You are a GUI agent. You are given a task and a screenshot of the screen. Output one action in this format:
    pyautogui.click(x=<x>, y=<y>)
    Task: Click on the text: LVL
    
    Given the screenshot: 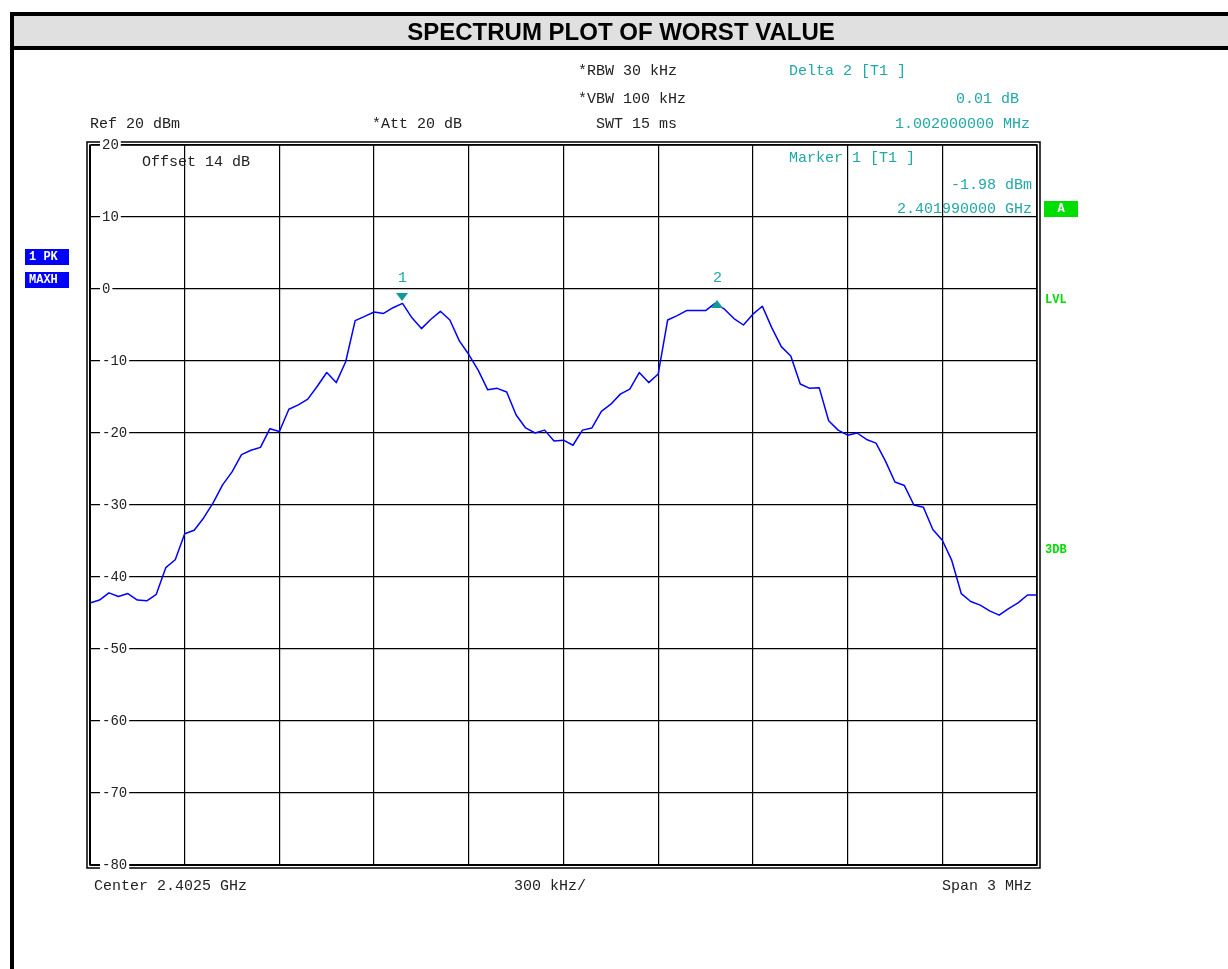 What is the action you would take?
    pyautogui.click(x=1056, y=300)
    